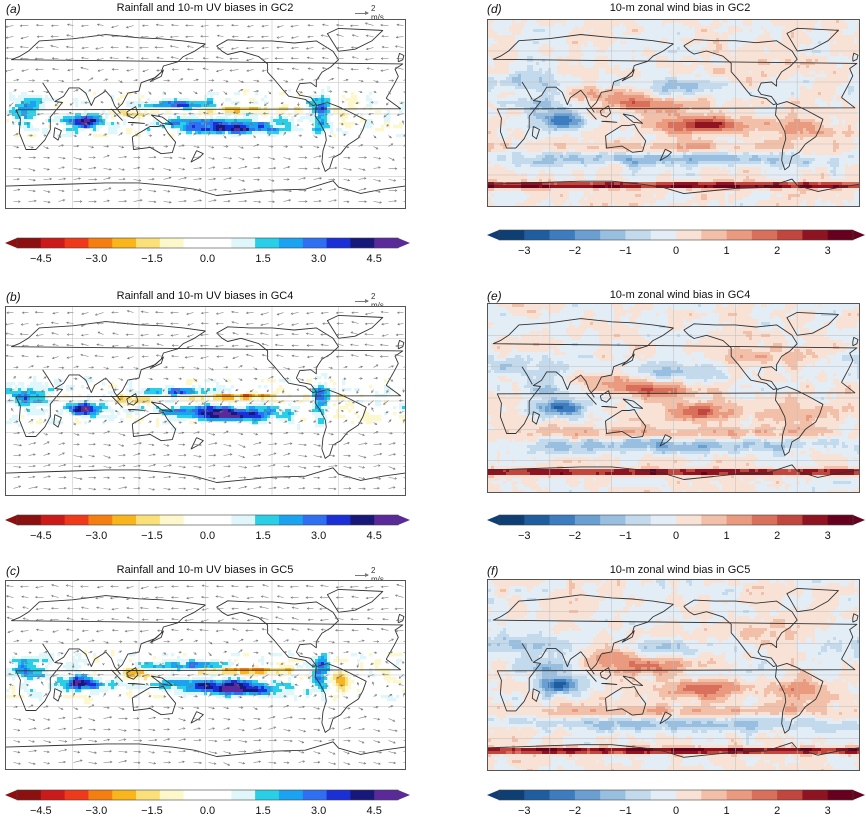 The height and width of the screenshot is (823, 866). Describe the element at coordinates (673, 398) in the screenshot. I see `map-gridlines` at that location.